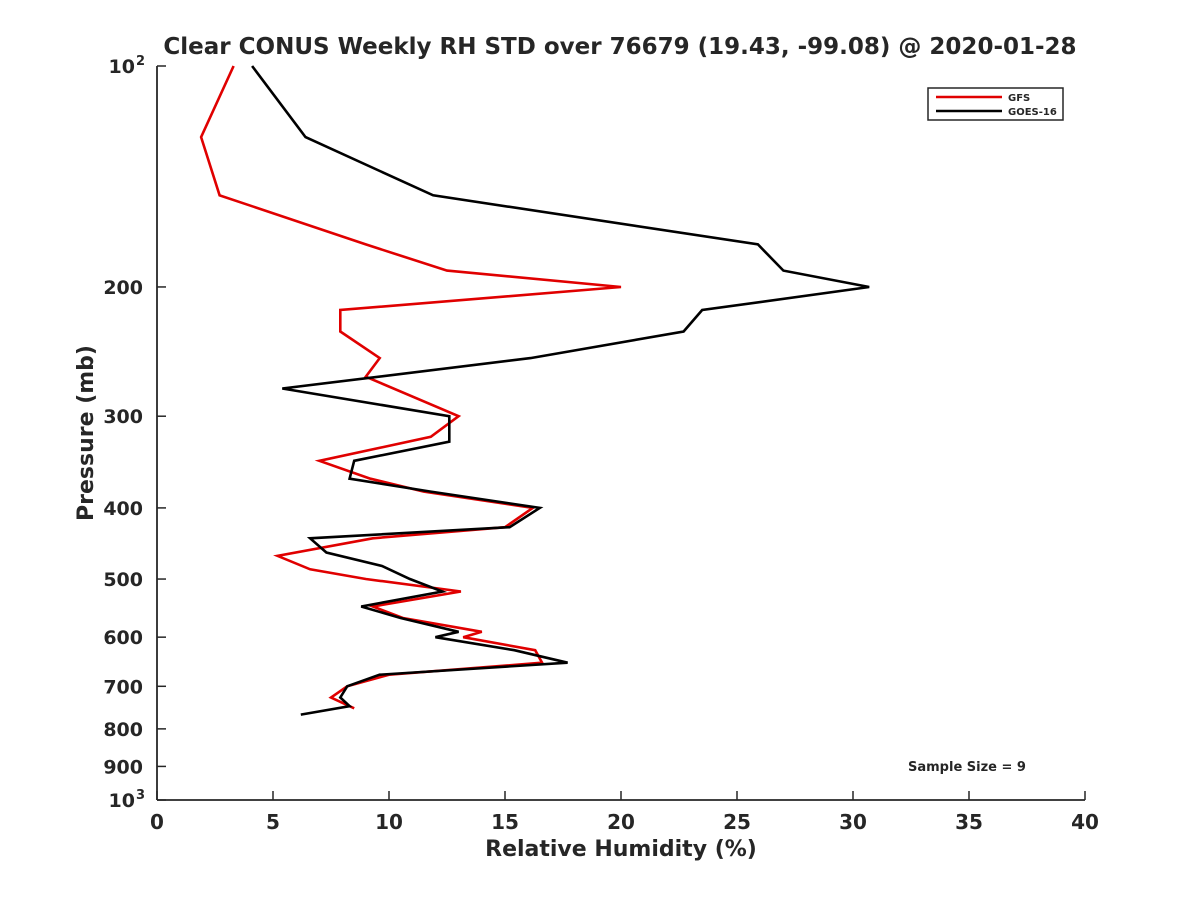 This screenshot has height=900, width=1200. Describe the element at coordinates (157, 822) in the screenshot. I see `x-tick-label: 0` at that location.